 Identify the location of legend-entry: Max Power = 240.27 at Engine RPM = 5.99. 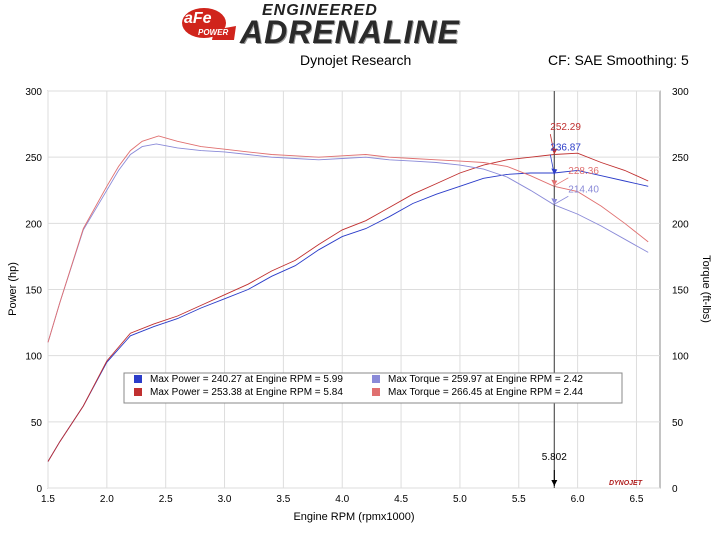
(246, 379).